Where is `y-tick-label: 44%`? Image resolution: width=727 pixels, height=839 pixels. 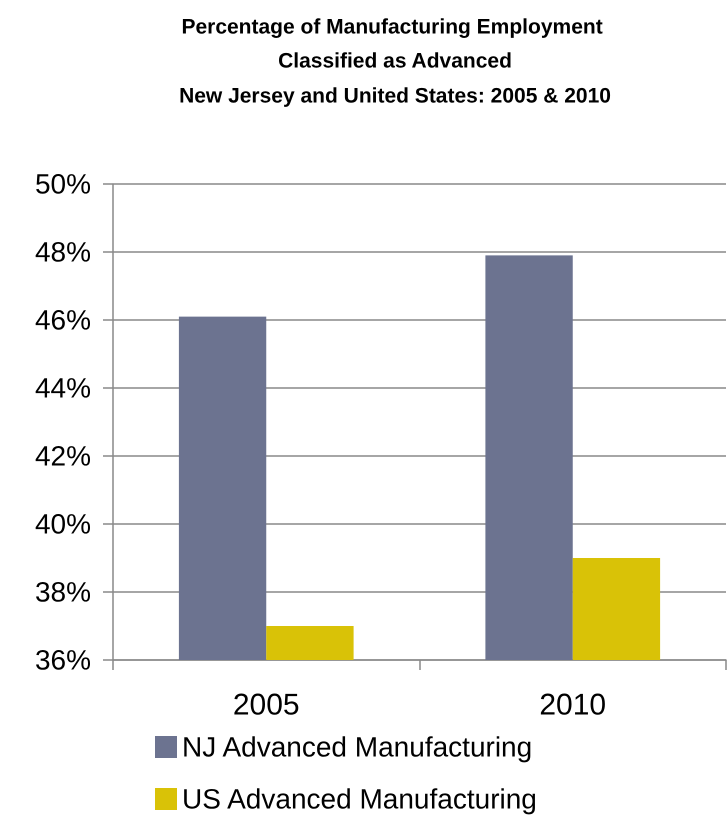
y-tick-label: 44% is located at coordinates (62, 388).